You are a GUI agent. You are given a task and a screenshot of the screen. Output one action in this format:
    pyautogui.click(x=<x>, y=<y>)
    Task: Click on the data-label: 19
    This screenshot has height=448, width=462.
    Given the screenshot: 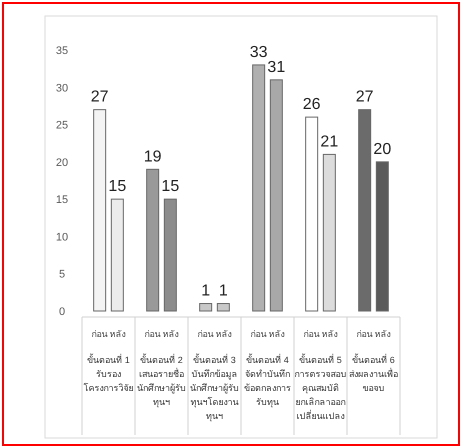 What is the action you would take?
    pyautogui.click(x=153, y=157)
    